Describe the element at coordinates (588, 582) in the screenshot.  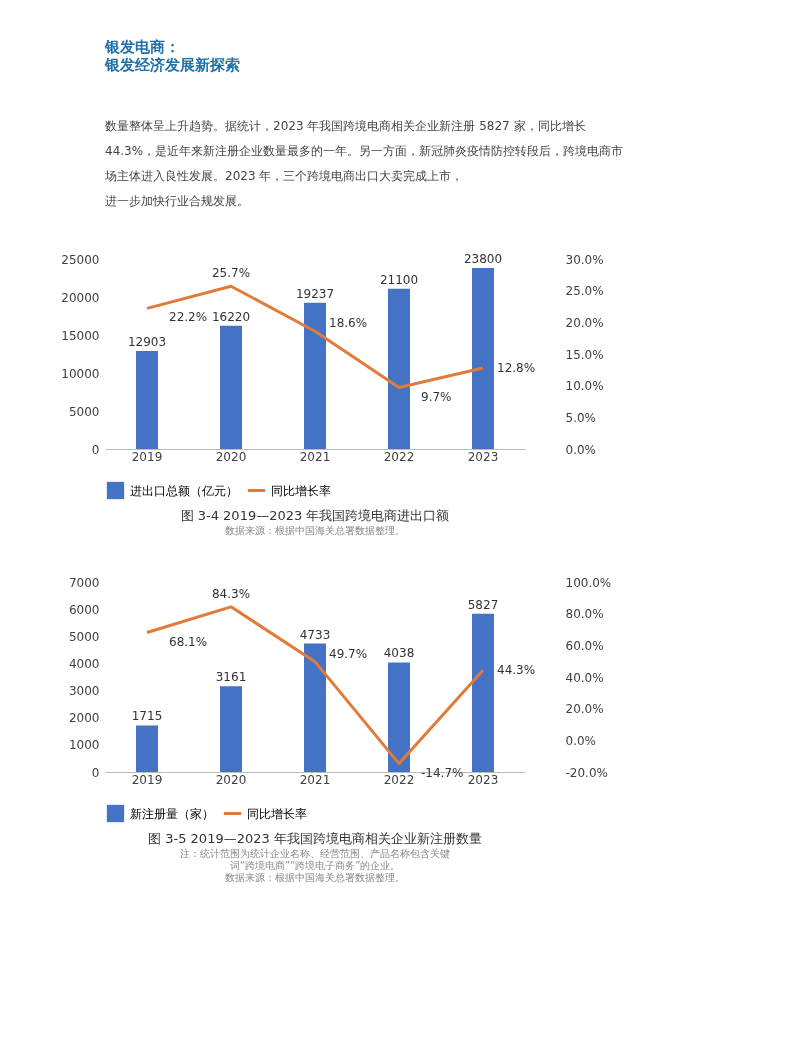
I see `y2-tick-label: 100.0%` at that location.